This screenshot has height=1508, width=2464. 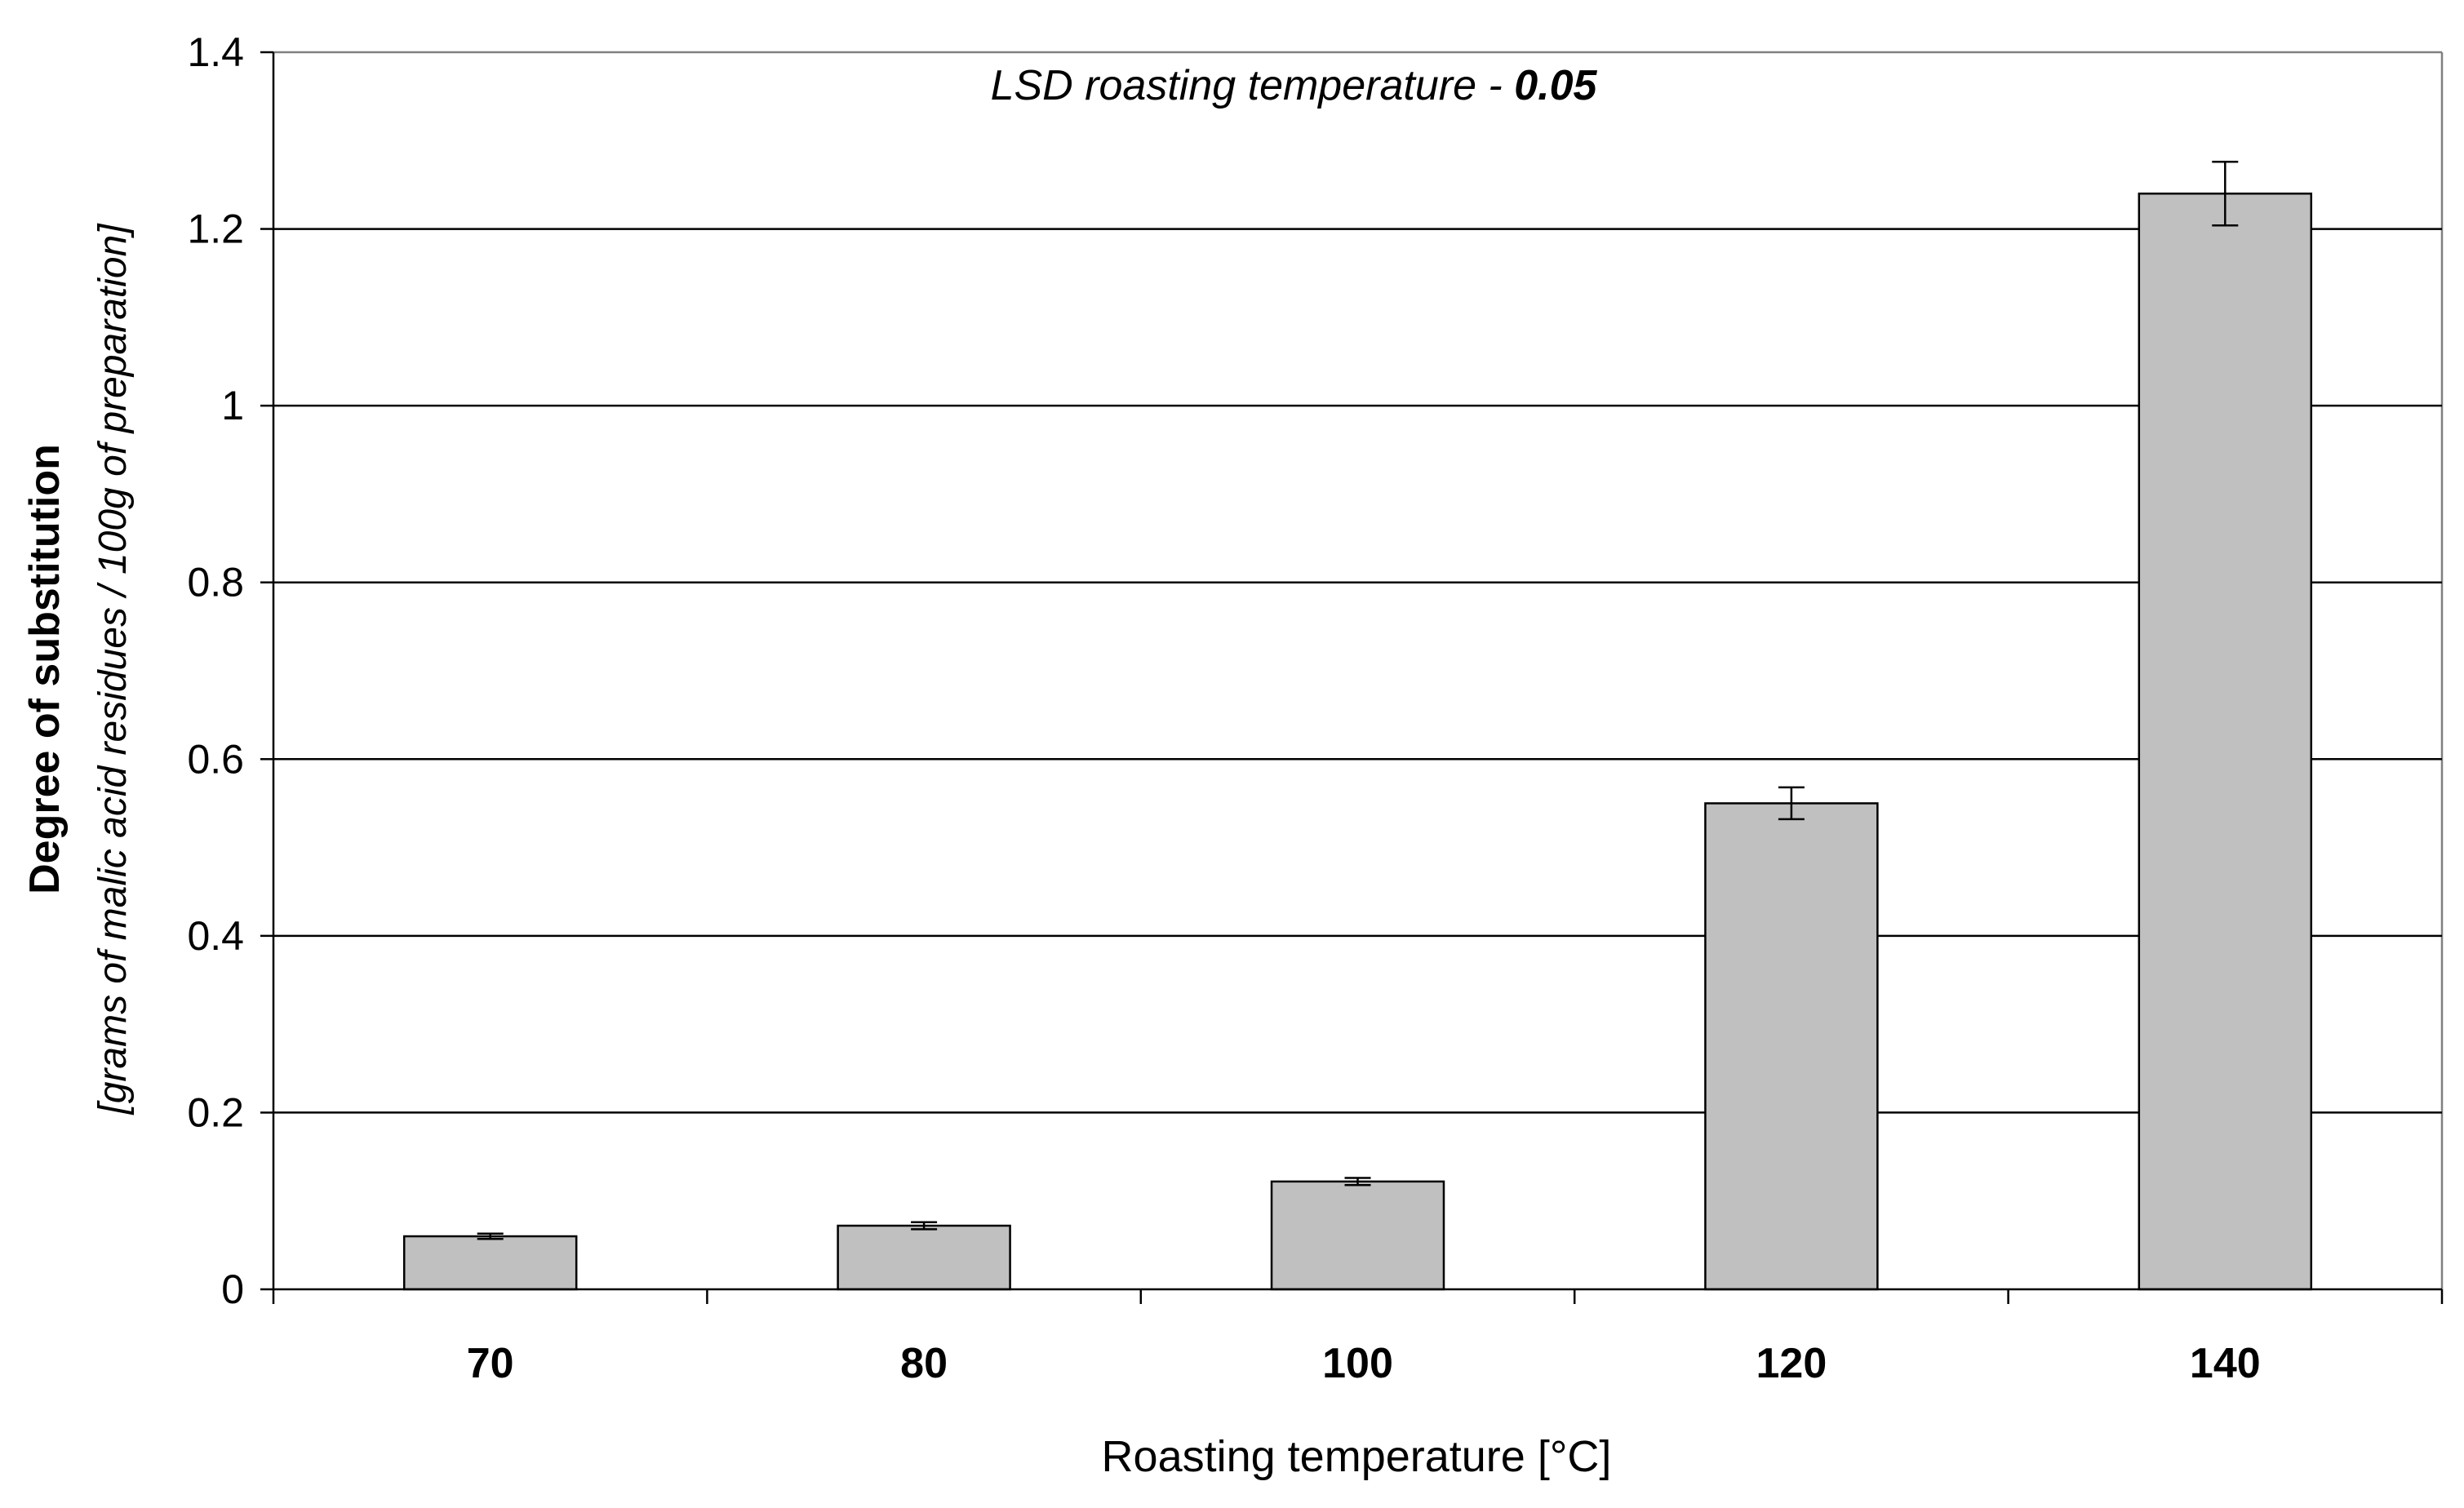 I want to click on y-tick-label: 0.2, so click(x=215, y=1112).